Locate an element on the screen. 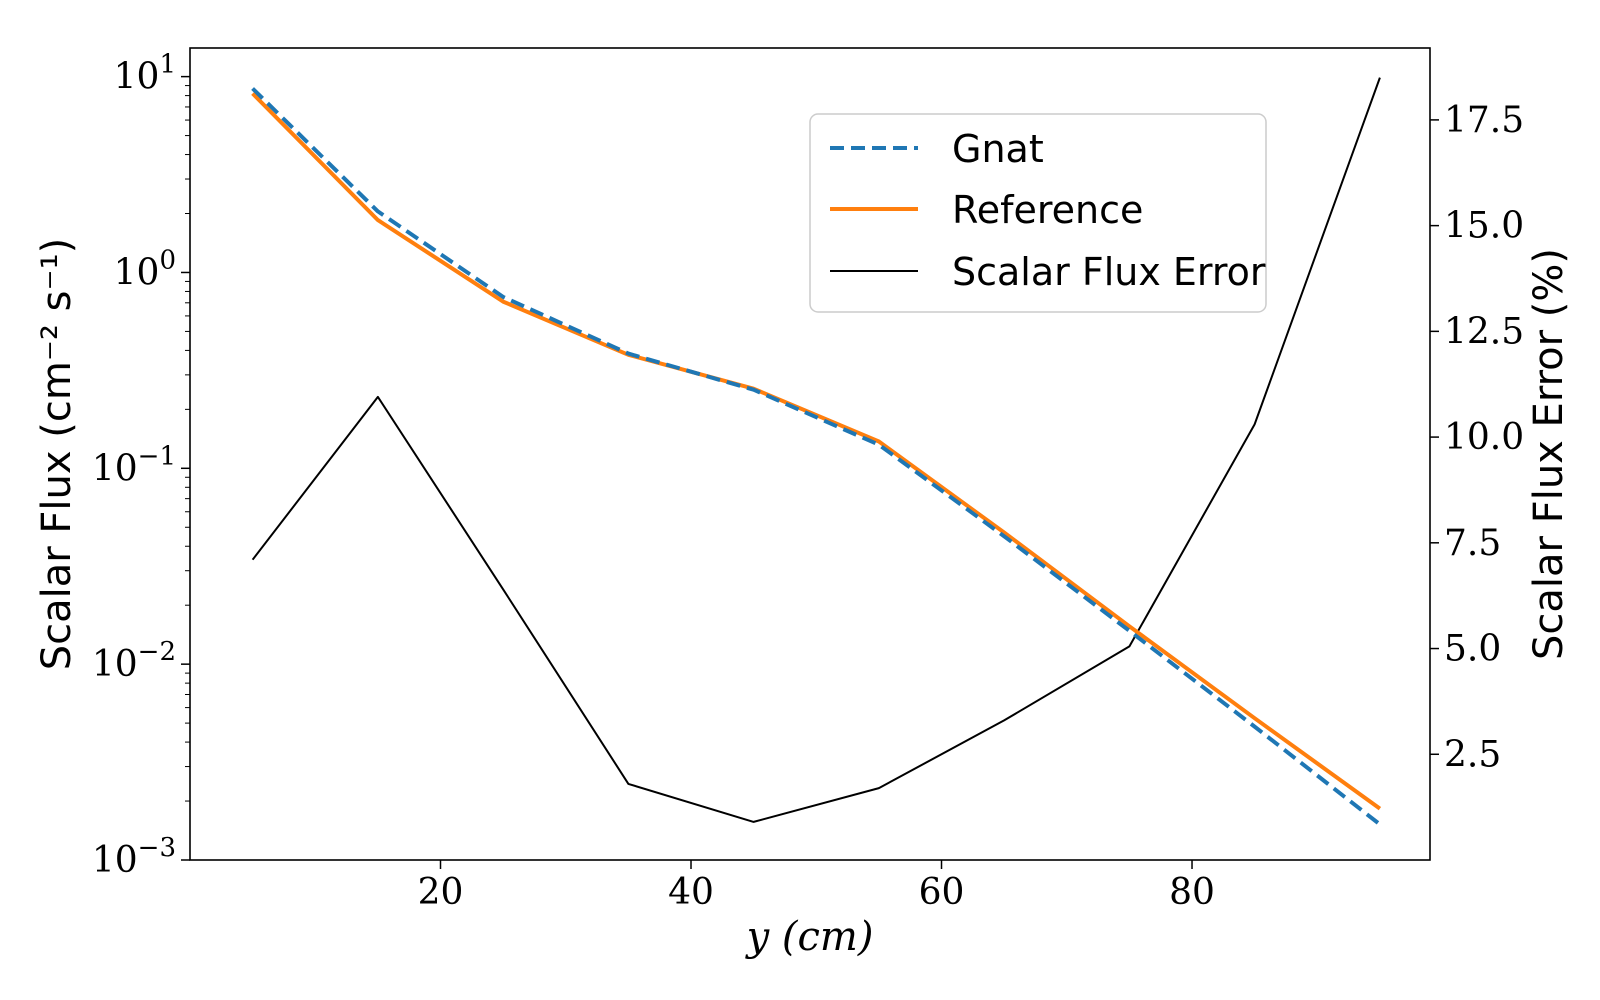 This screenshot has width=1600, height=1000. y-tick-label: 10⁰ is located at coordinates (145, 269).